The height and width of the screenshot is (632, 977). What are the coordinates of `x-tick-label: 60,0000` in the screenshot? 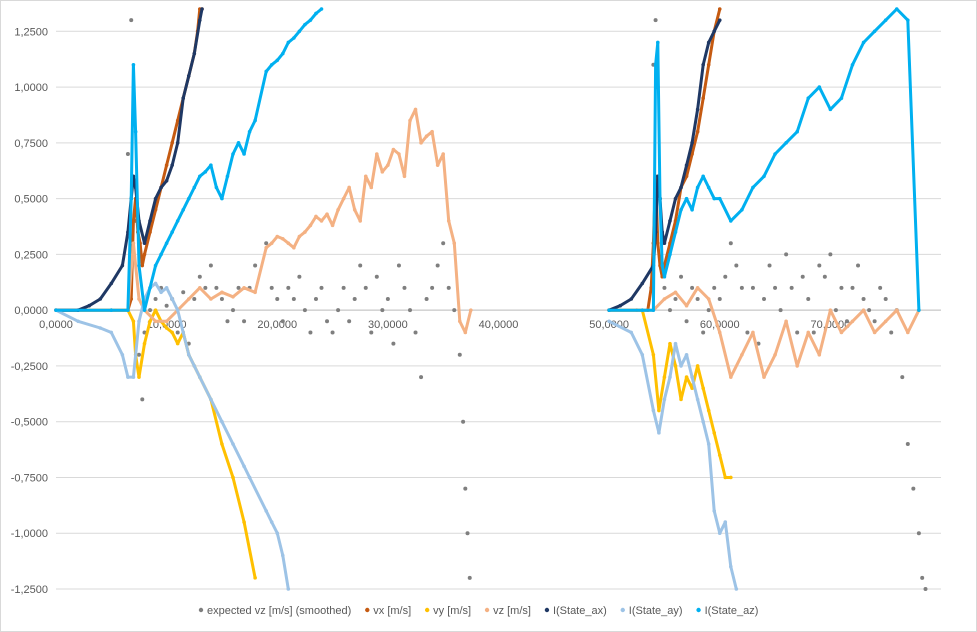 It's located at (720, 325).